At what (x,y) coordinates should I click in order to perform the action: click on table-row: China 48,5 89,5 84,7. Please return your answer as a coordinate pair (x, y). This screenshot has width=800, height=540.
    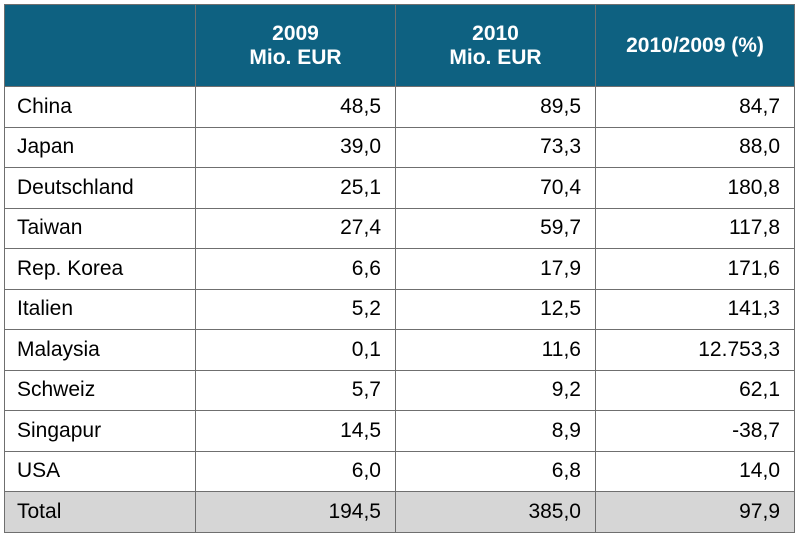
    Looking at the image, I should click on (399, 107).